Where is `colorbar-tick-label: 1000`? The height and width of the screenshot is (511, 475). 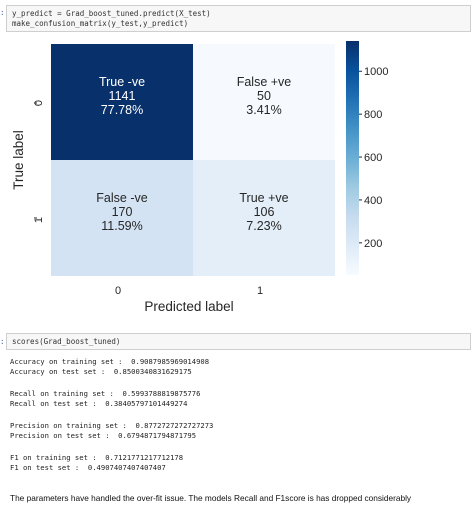
colorbar-tick-label: 1000 is located at coordinates (376, 72).